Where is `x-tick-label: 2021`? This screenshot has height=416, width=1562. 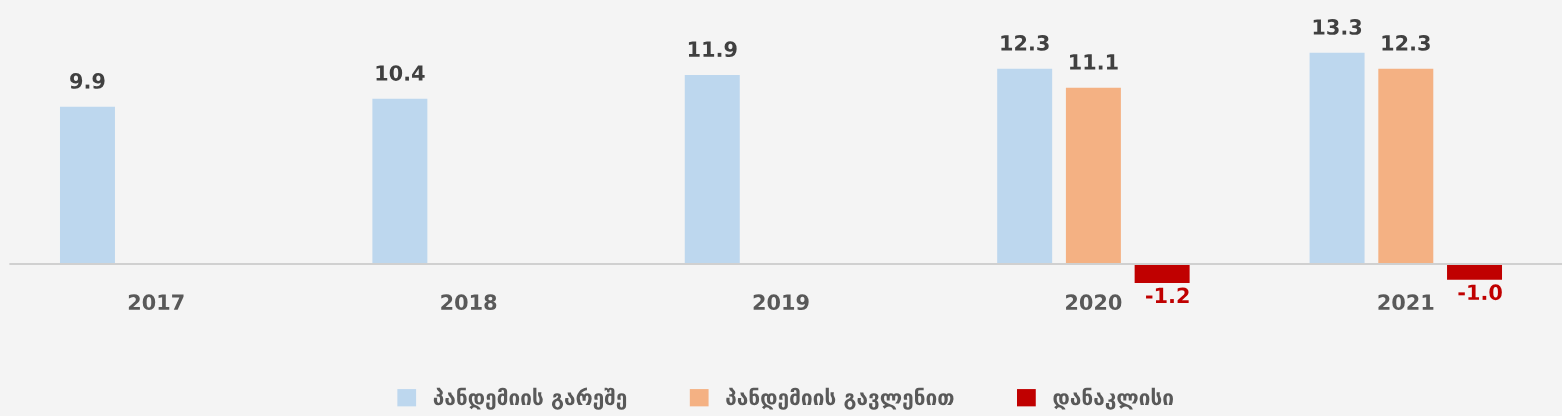 x-tick-label: 2021 is located at coordinates (1406, 302).